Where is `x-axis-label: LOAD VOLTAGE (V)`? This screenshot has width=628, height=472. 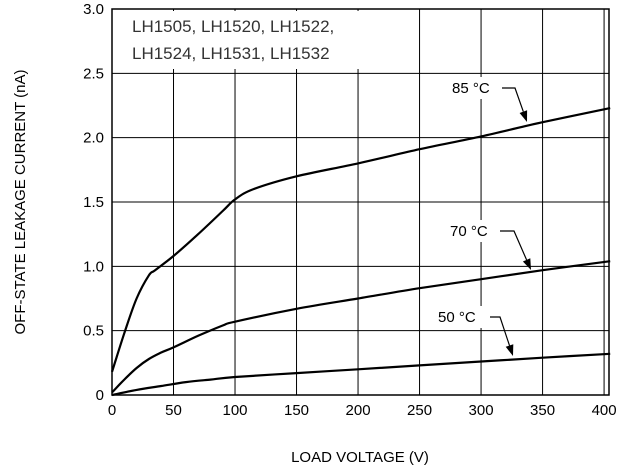
x-axis-label: LOAD VOLTAGE (V) is located at coordinates (360, 457).